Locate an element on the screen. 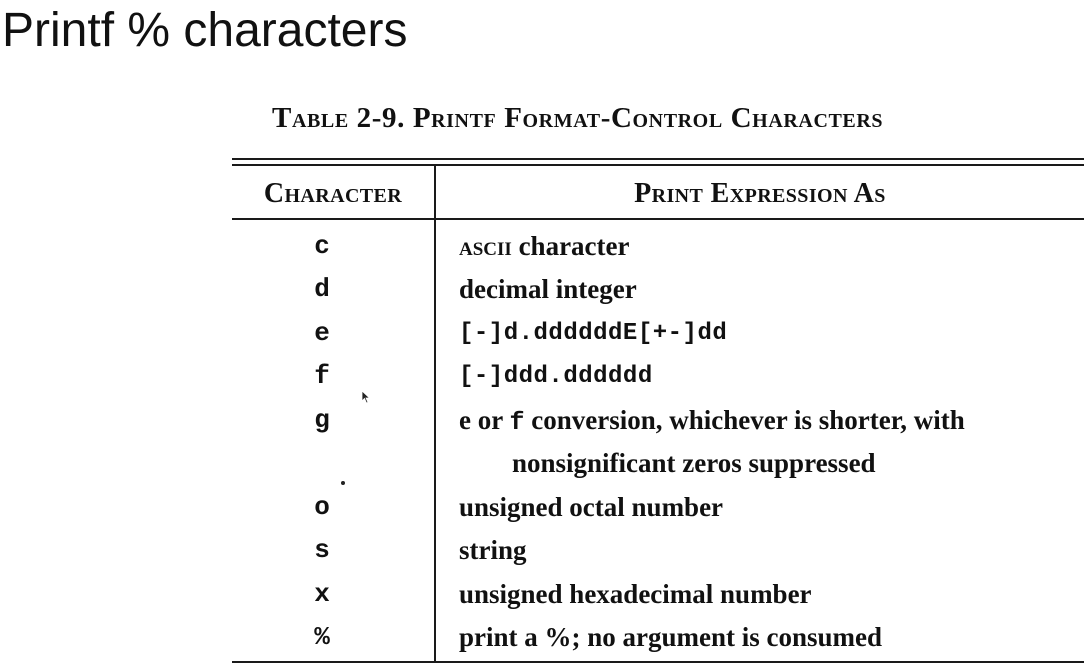 The height and width of the screenshot is (672, 1092). column-header-expression: Print Expression As is located at coordinates (760, 193).